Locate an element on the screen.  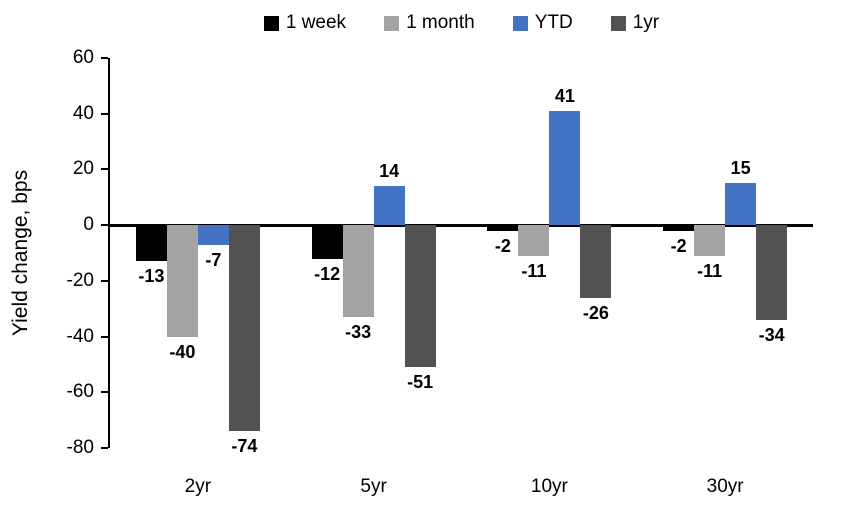
y-axis-tick-label: 60 is located at coordinates (83, 57).